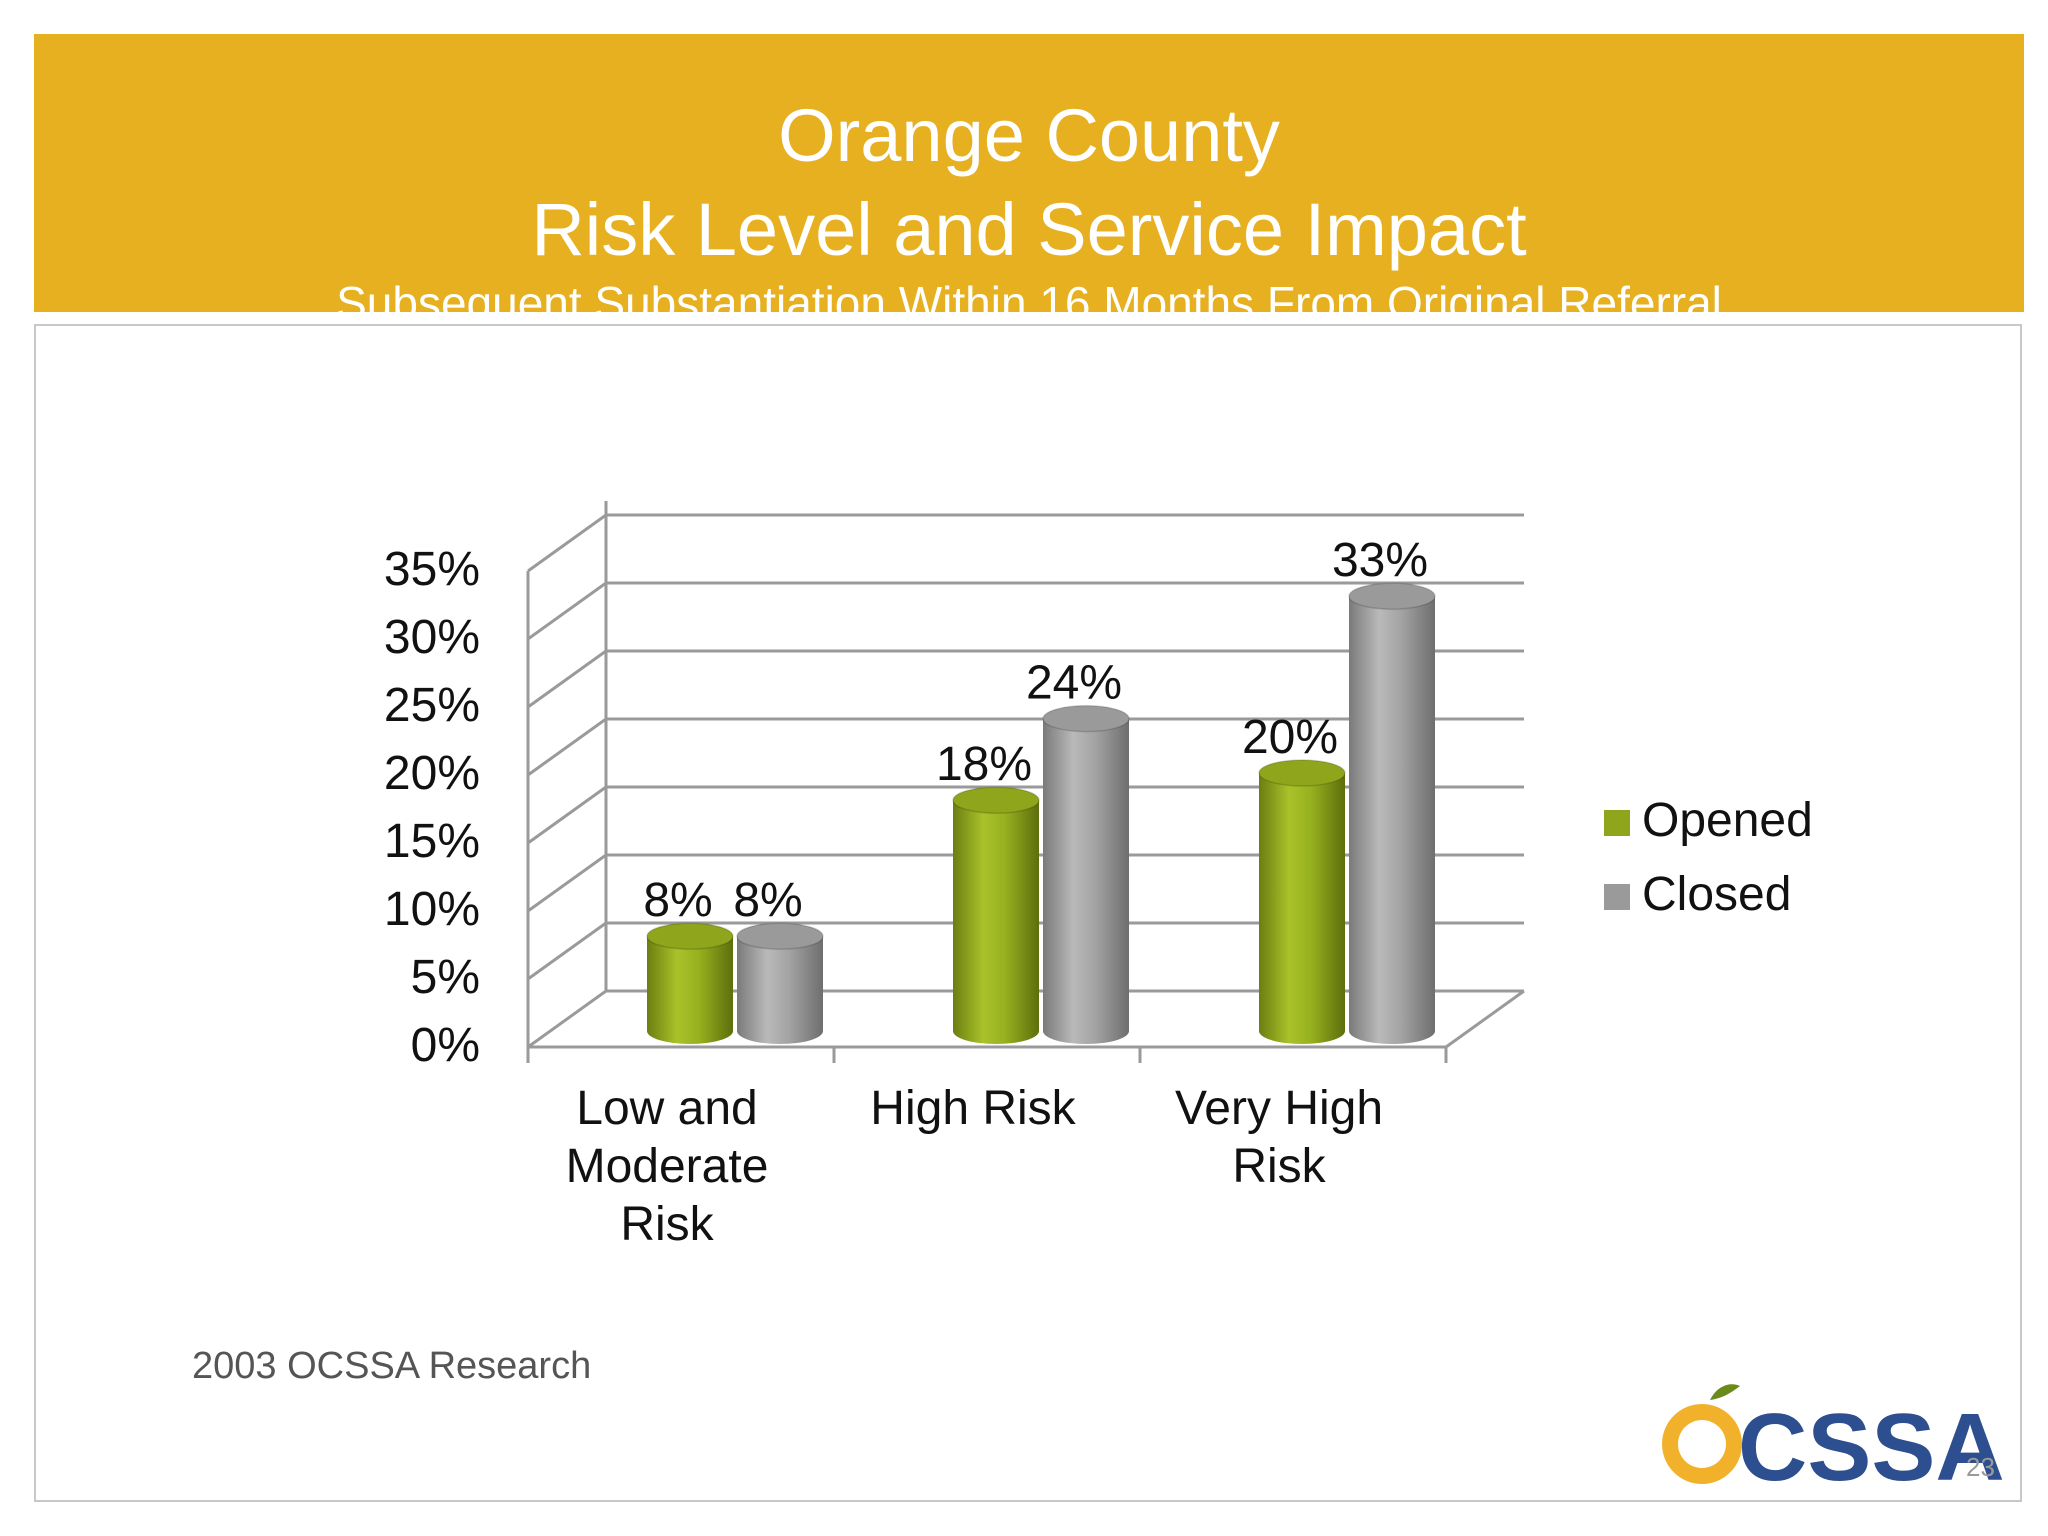  I want to click on slide-title-line-1: Orange County, so click(1029, 135).